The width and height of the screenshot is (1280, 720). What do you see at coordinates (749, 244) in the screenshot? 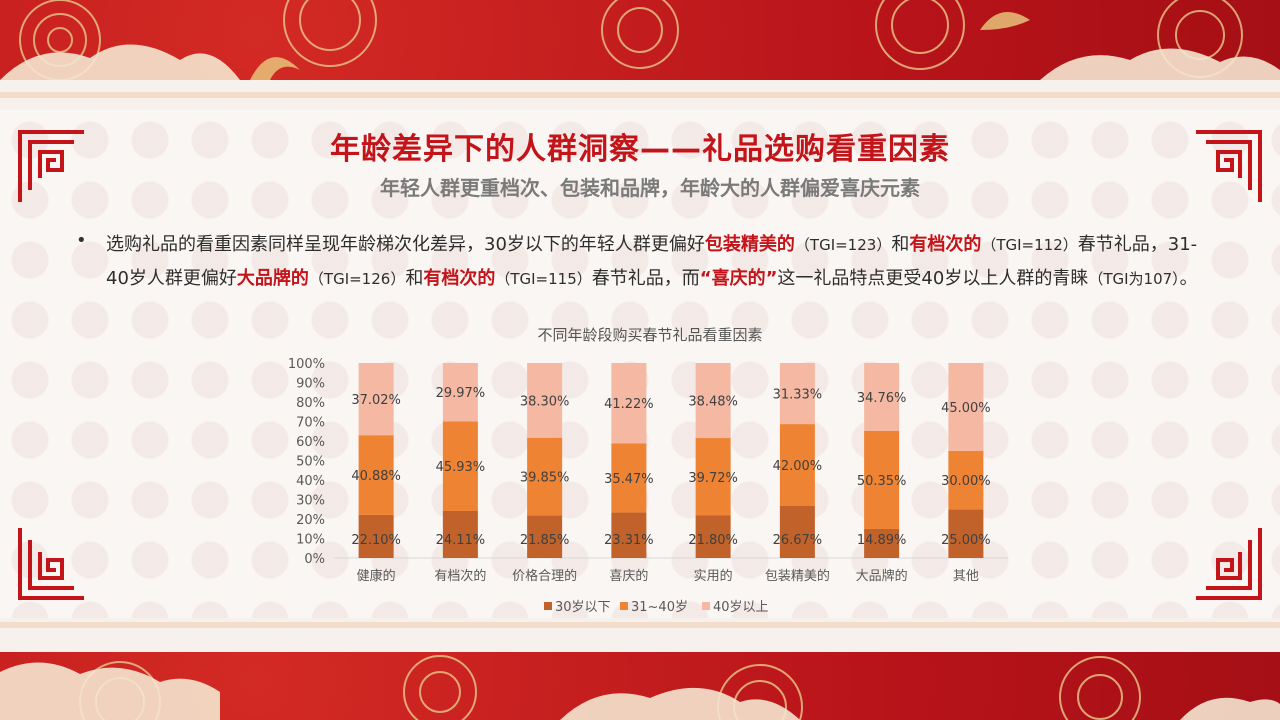
I see `summary-segment: 包装精美的` at bounding box center [749, 244].